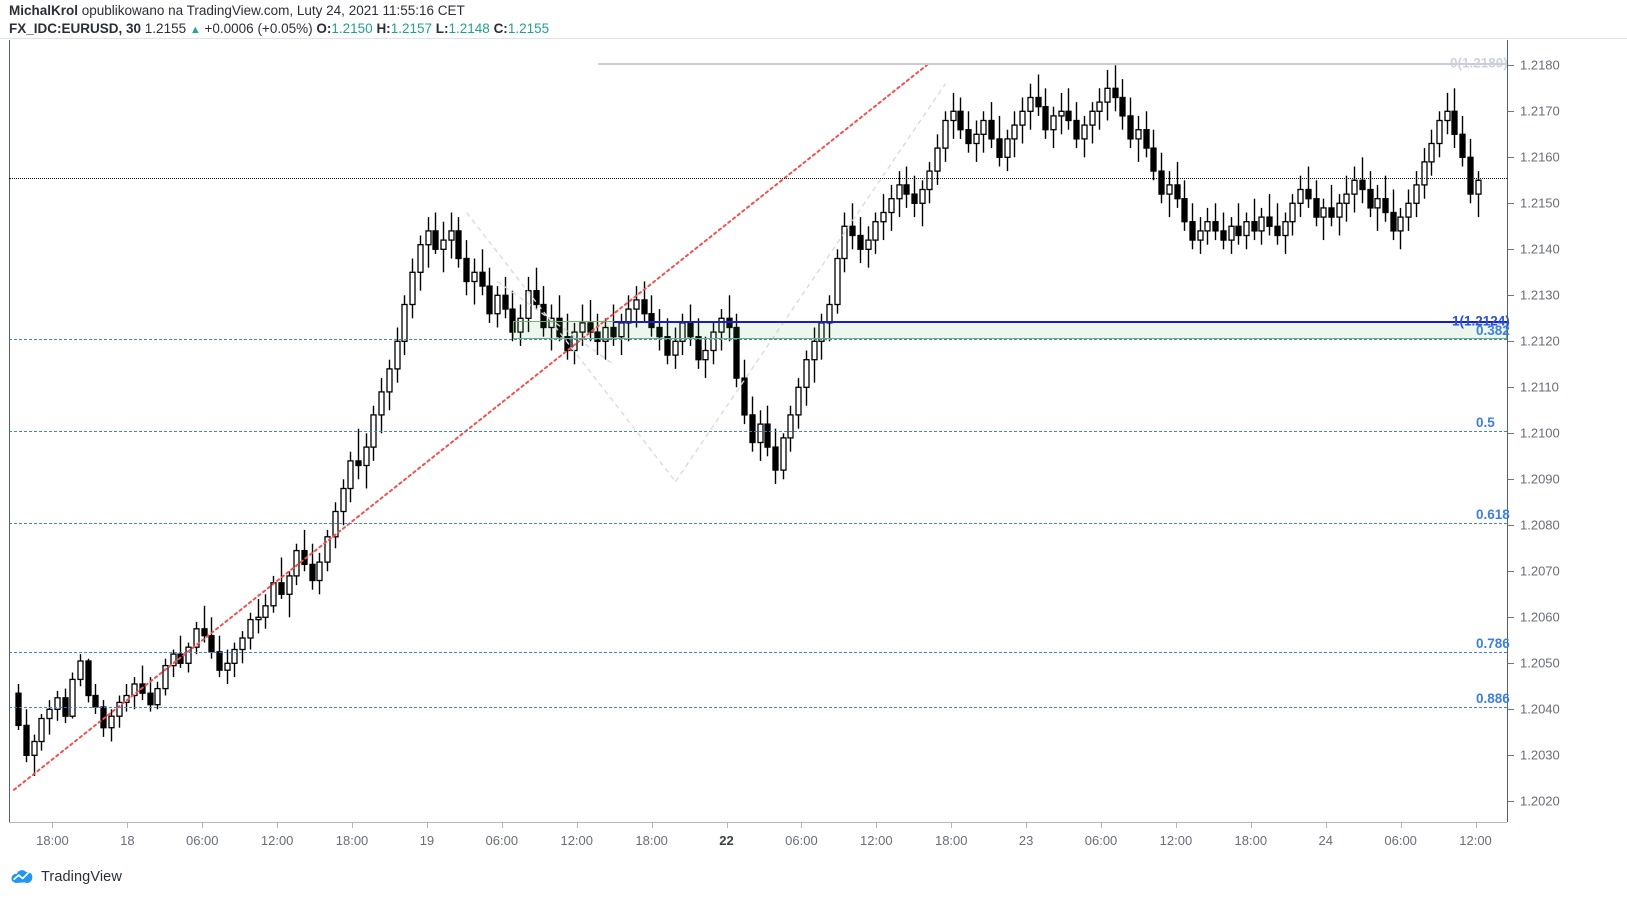 The height and width of the screenshot is (898, 1627). What do you see at coordinates (758, 822) in the screenshot?
I see `time-axis-line` at bounding box center [758, 822].